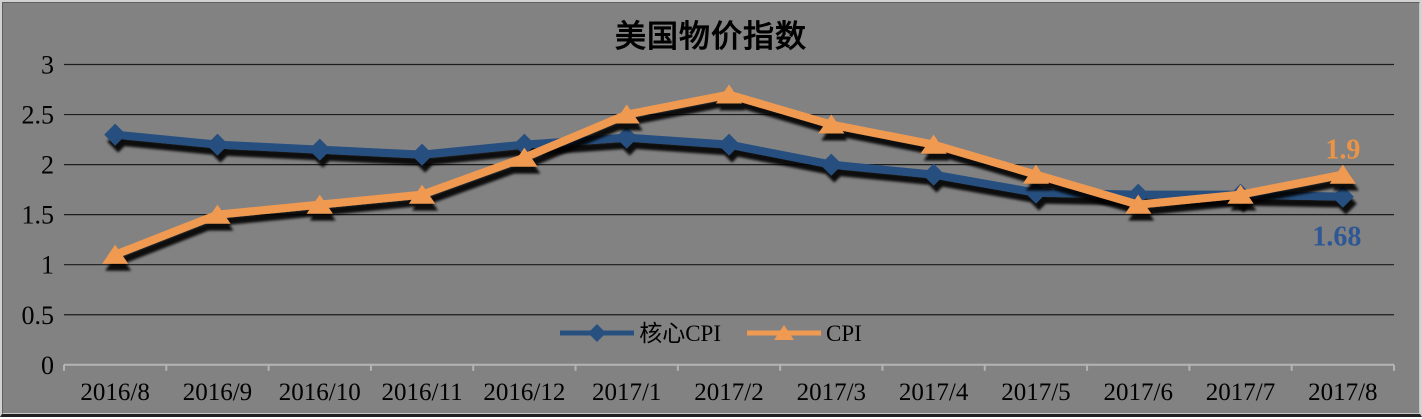  I want to click on x-axis-tick-label: 2017/5, so click(1035, 392).